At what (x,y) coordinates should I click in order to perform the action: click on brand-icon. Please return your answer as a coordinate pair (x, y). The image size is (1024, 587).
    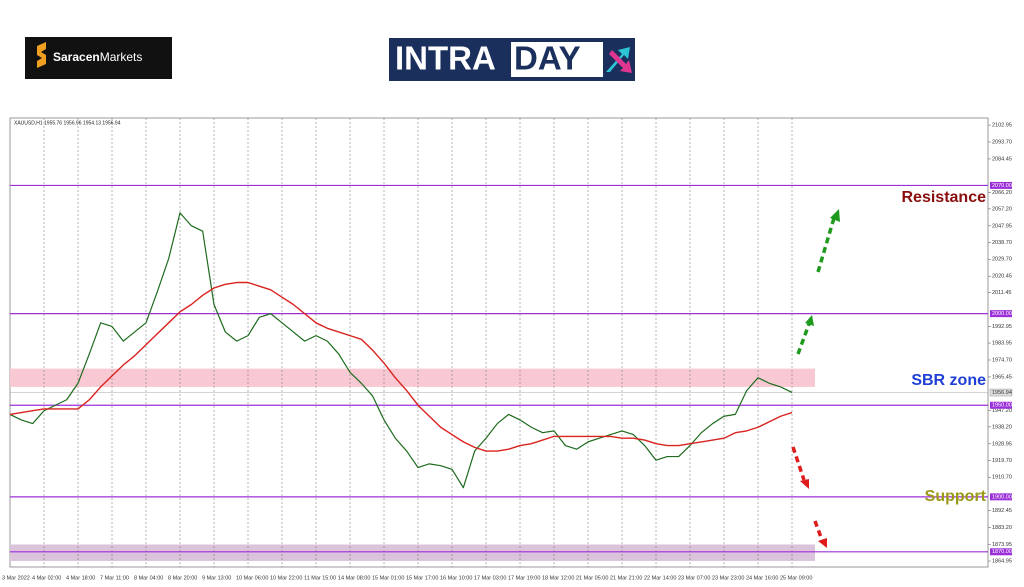
    Looking at the image, I should click on (41, 55).